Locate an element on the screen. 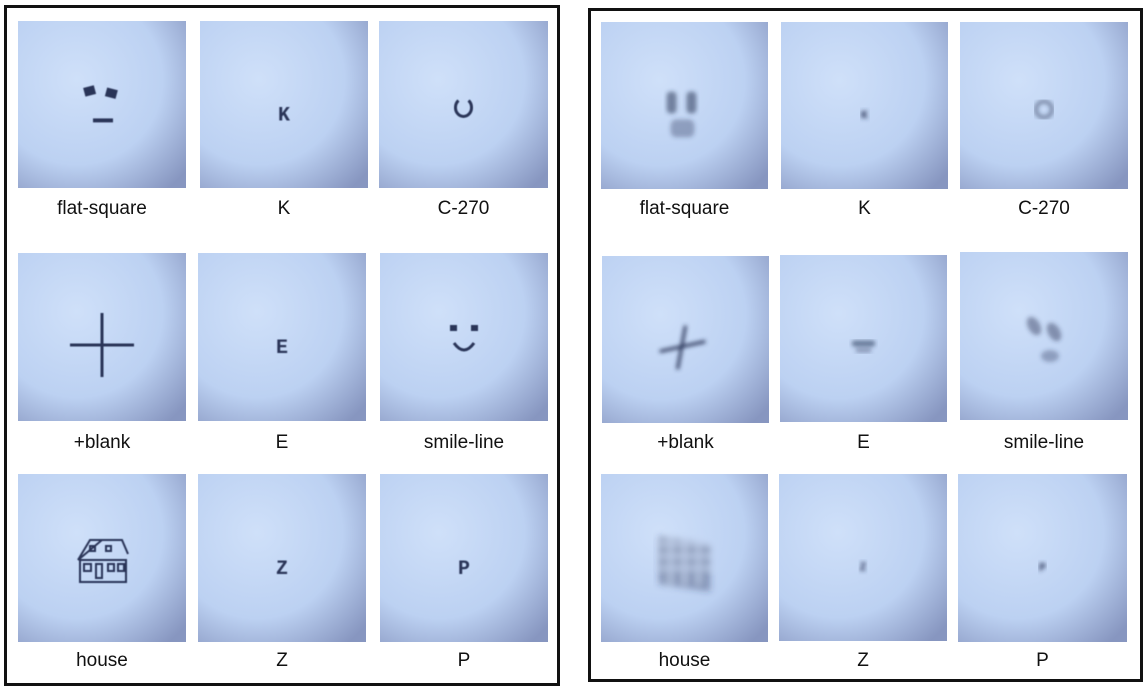 This screenshot has width=1146, height=690. left-caption-5: smile-line is located at coordinates (464, 442).